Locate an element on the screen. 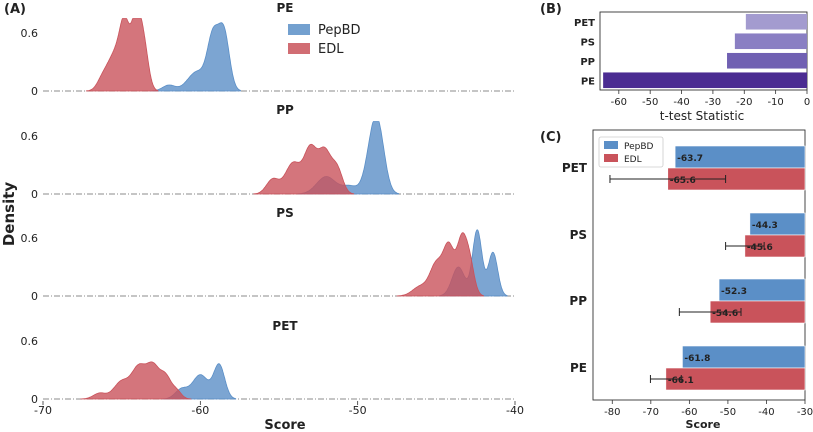  data-label-edl-ps: -45.6 is located at coordinates (760, 248).